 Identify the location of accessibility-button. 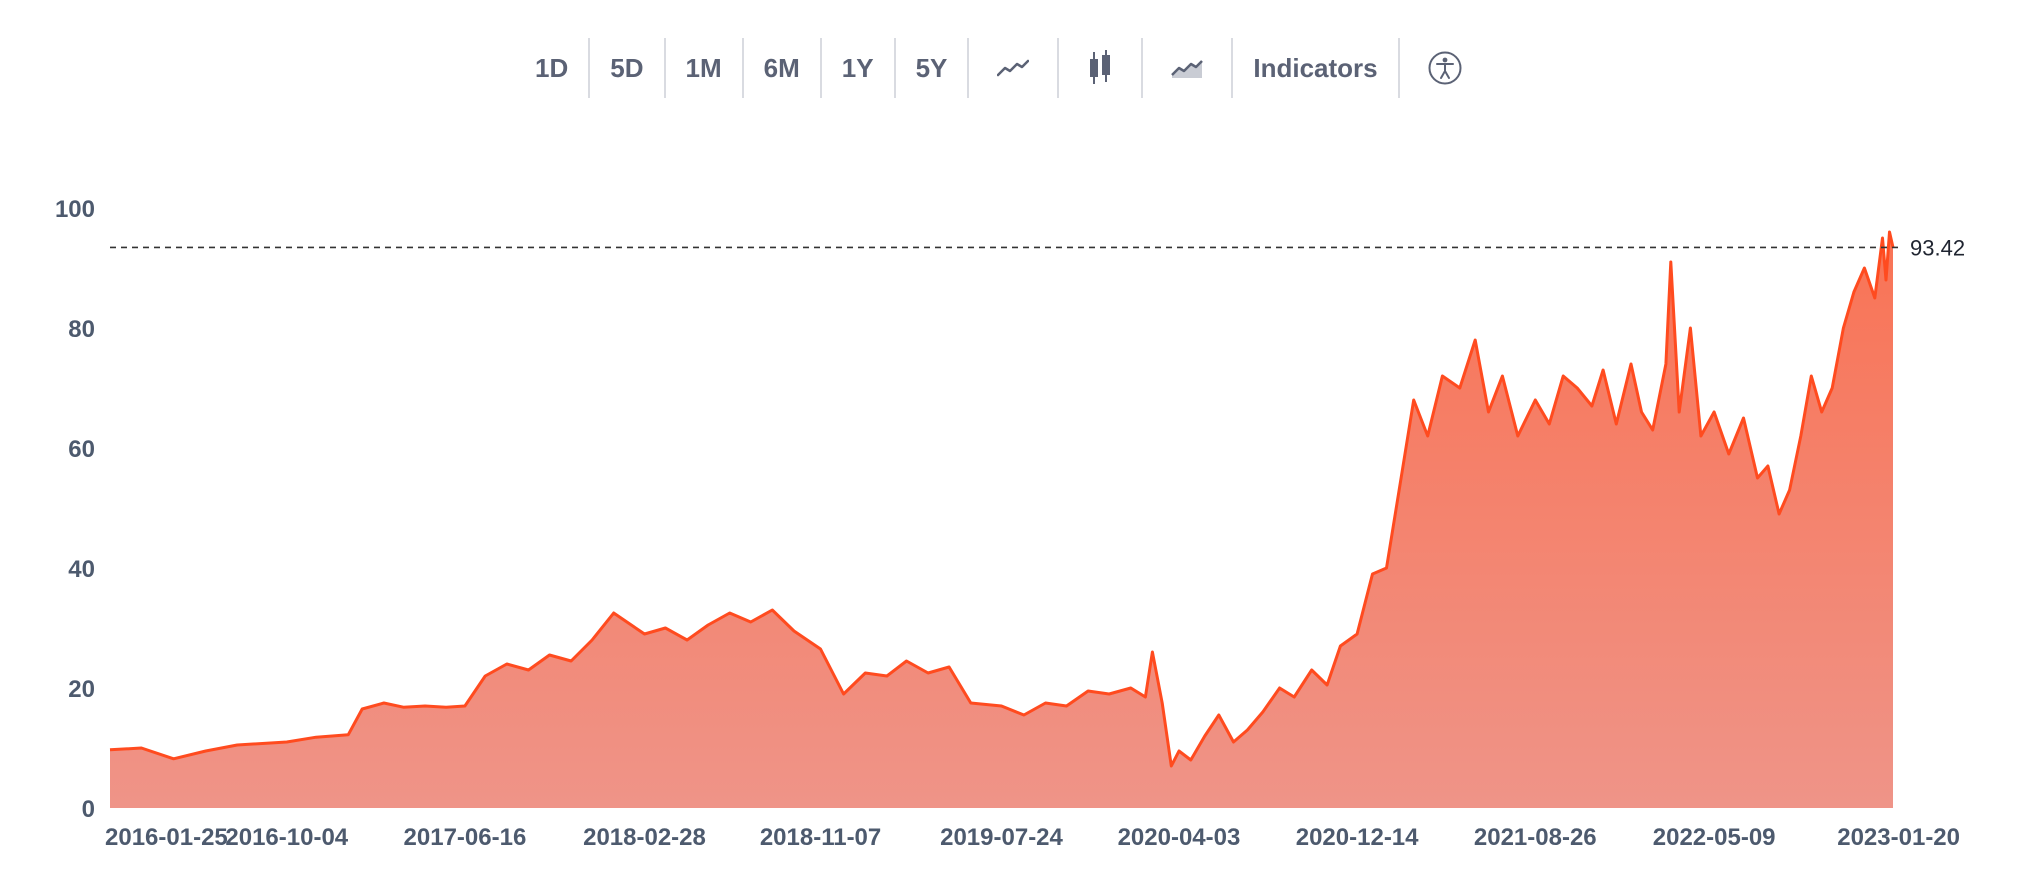
(1445, 68).